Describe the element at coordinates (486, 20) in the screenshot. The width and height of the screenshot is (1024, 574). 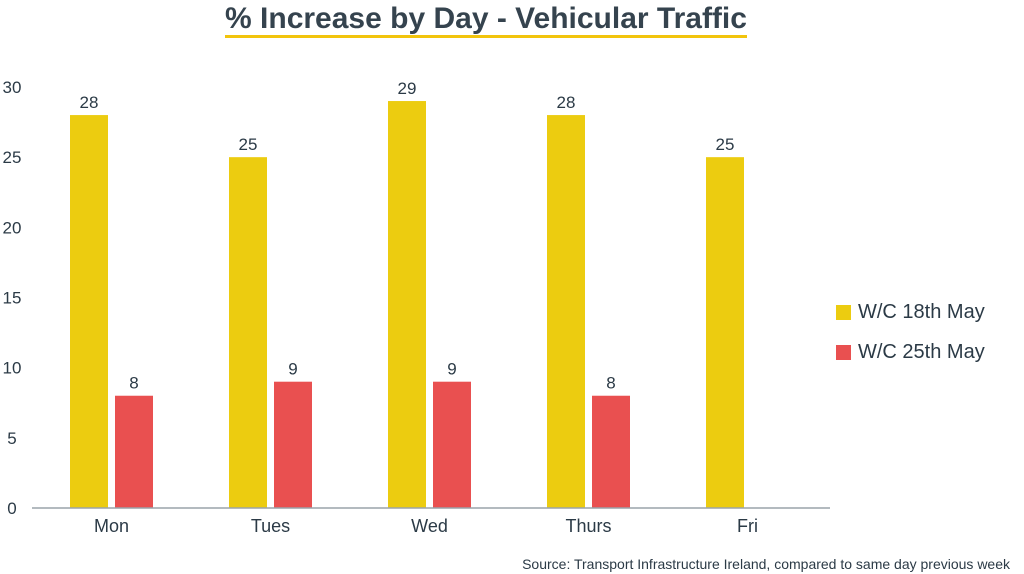
I see `chart-title: % Increase by Day - Vehicular Traffic` at that location.